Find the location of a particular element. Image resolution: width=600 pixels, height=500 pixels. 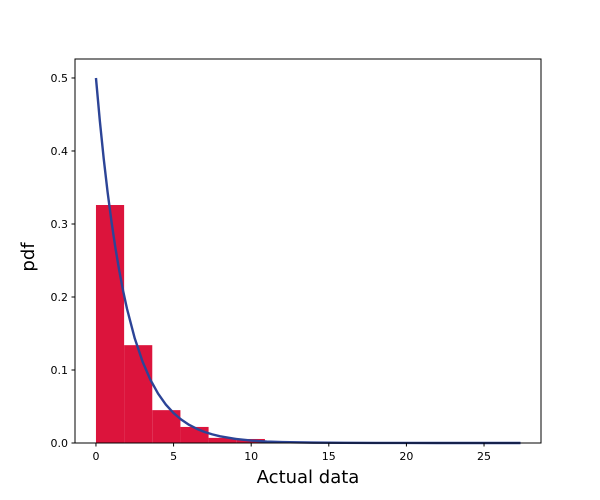

x-tick-label: 15 is located at coordinates (329, 456).